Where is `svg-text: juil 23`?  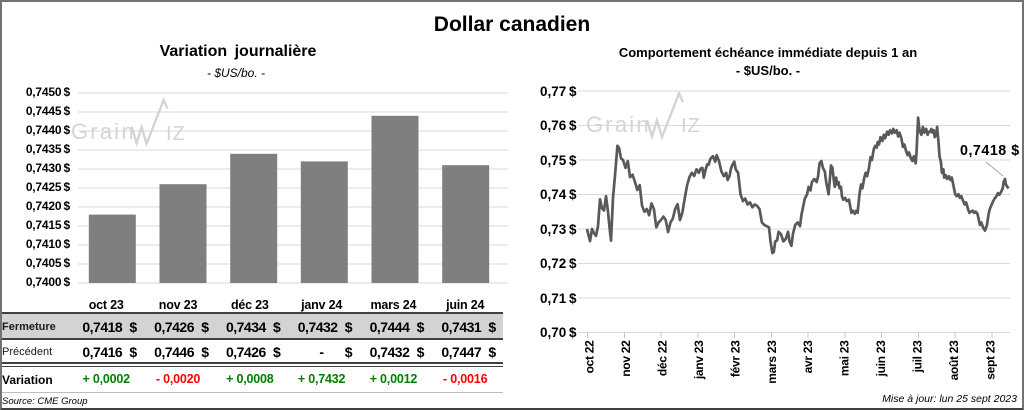
svg-text: juil 23 is located at coordinates (918, 357).